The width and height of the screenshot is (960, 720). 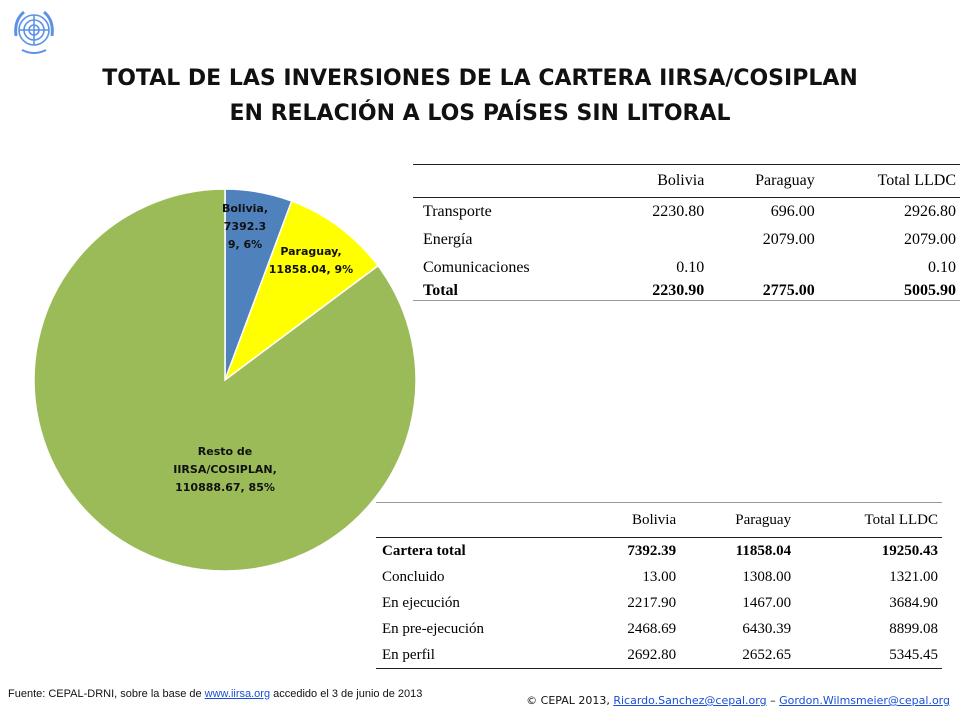 I want to click on cell-value: 2775.00, so click(x=788, y=290).